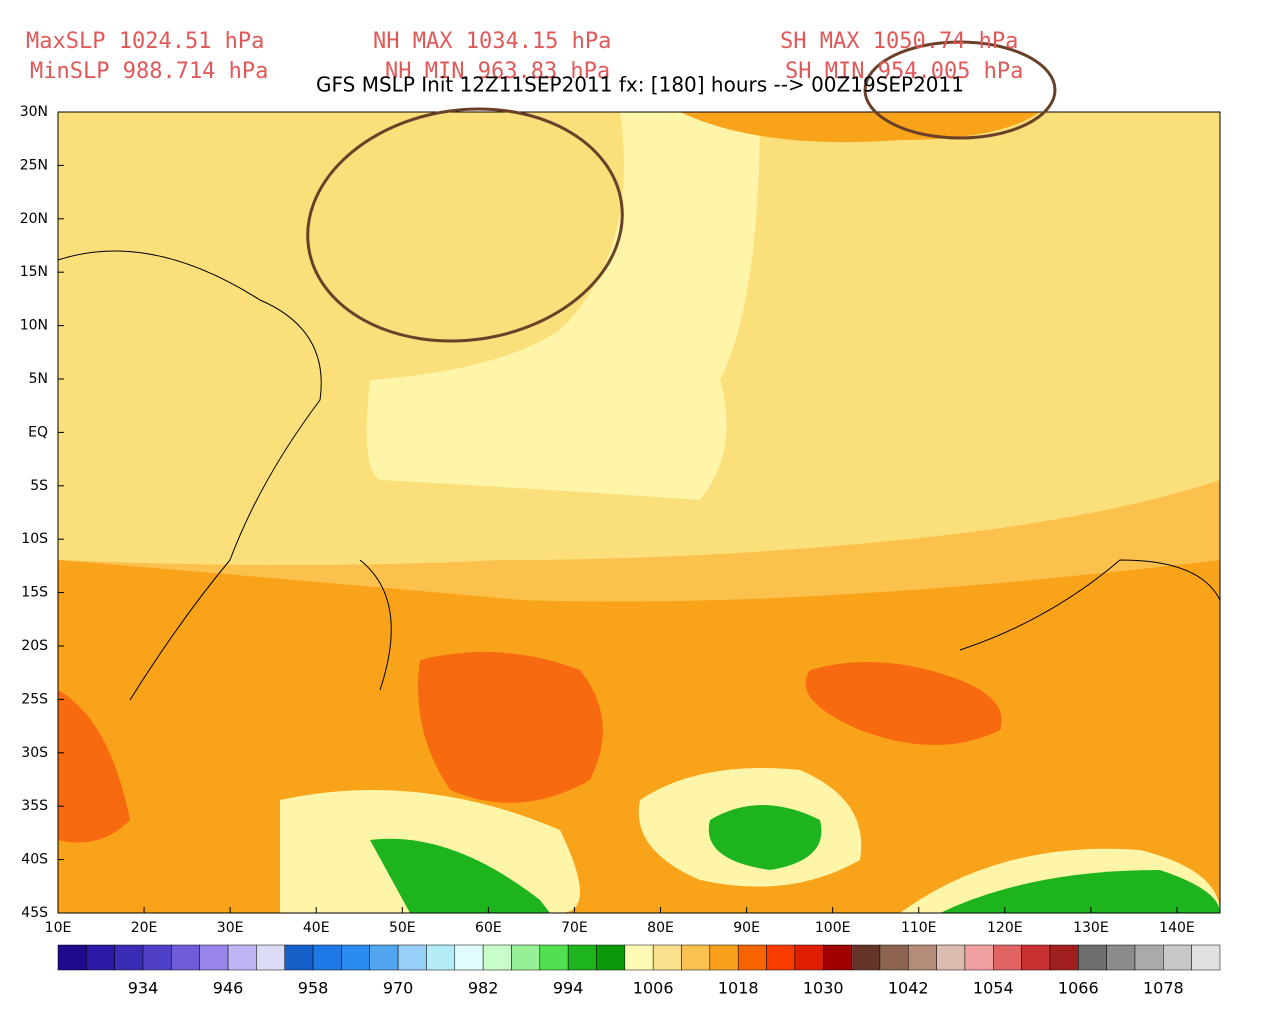 Image resolution: width=1280 pixels, height=1028 pixels. I want to click on lat-label: 30S, so click(34, 753).